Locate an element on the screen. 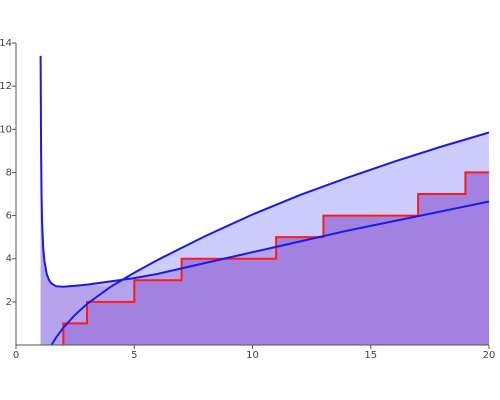 This screenshot has height=400, width=500. y-tick-label: 14 is located at coordinates (6, 43).